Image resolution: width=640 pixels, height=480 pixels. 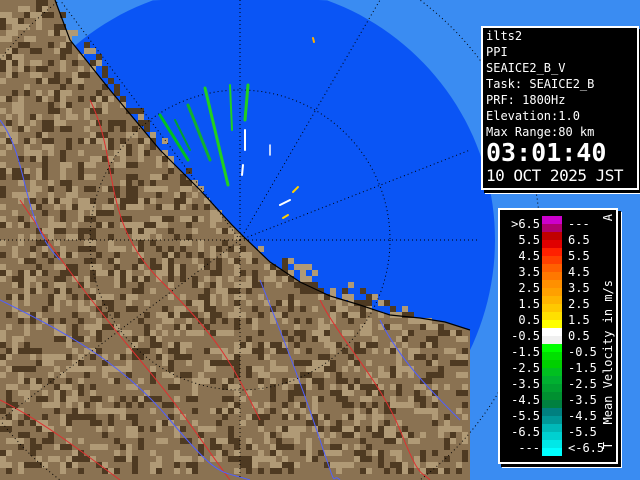 What do you see at coordinates (579, 288) in the screenshot?
I see `legend-upper-bound: 3.5` at bounding box center [579, 288].